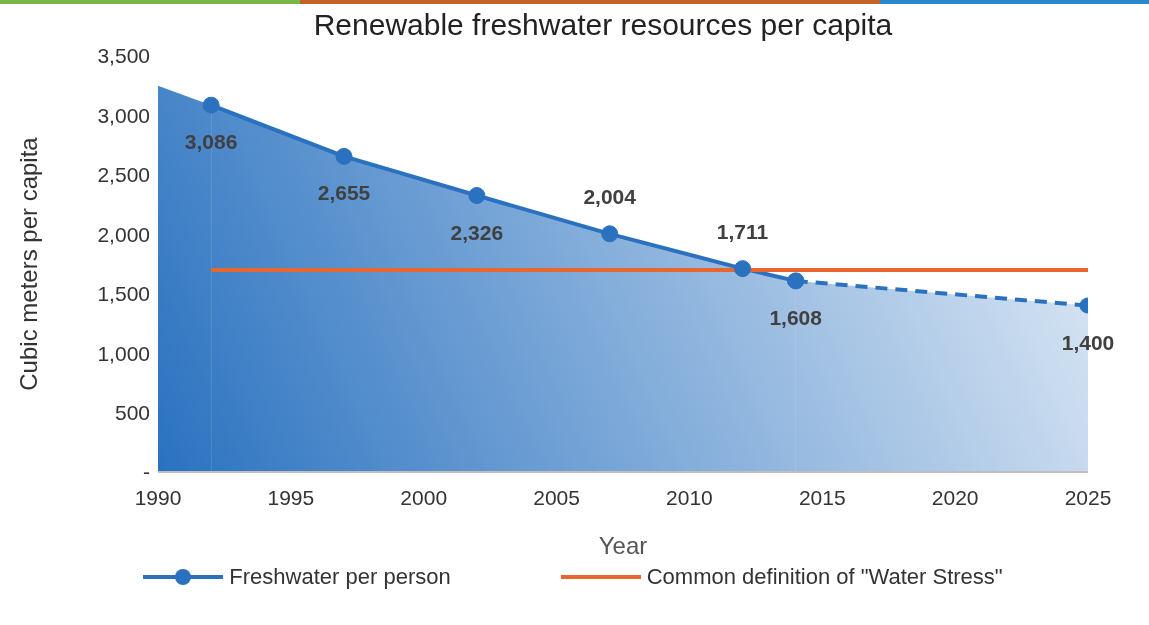  I want to click on x-tick-label: 2020, so click(955, 497).